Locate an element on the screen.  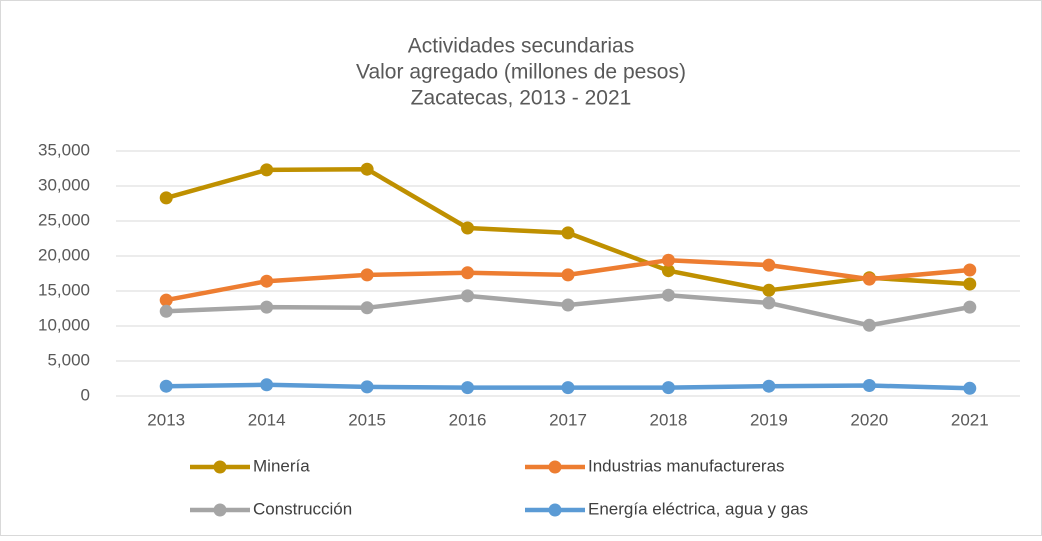
x-tick-label: 2018 is located at coordinates (669, 419).